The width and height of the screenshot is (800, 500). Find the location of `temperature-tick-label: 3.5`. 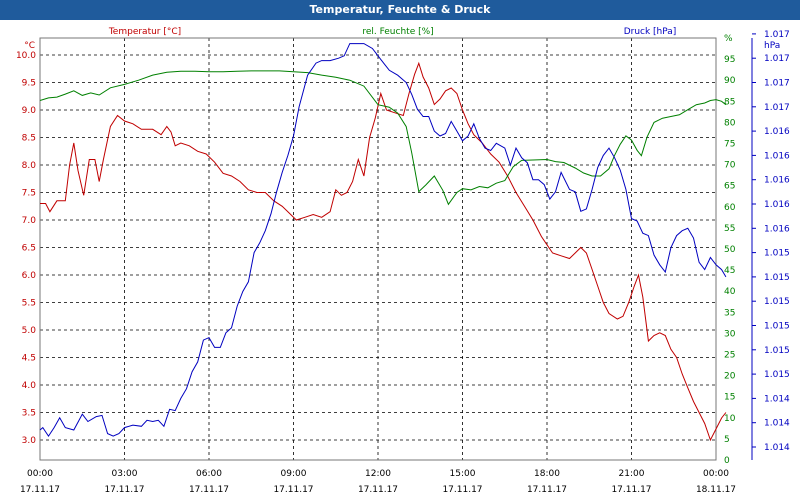

temperature-tick-label: 3.5 is located at coordinates (29, 414).